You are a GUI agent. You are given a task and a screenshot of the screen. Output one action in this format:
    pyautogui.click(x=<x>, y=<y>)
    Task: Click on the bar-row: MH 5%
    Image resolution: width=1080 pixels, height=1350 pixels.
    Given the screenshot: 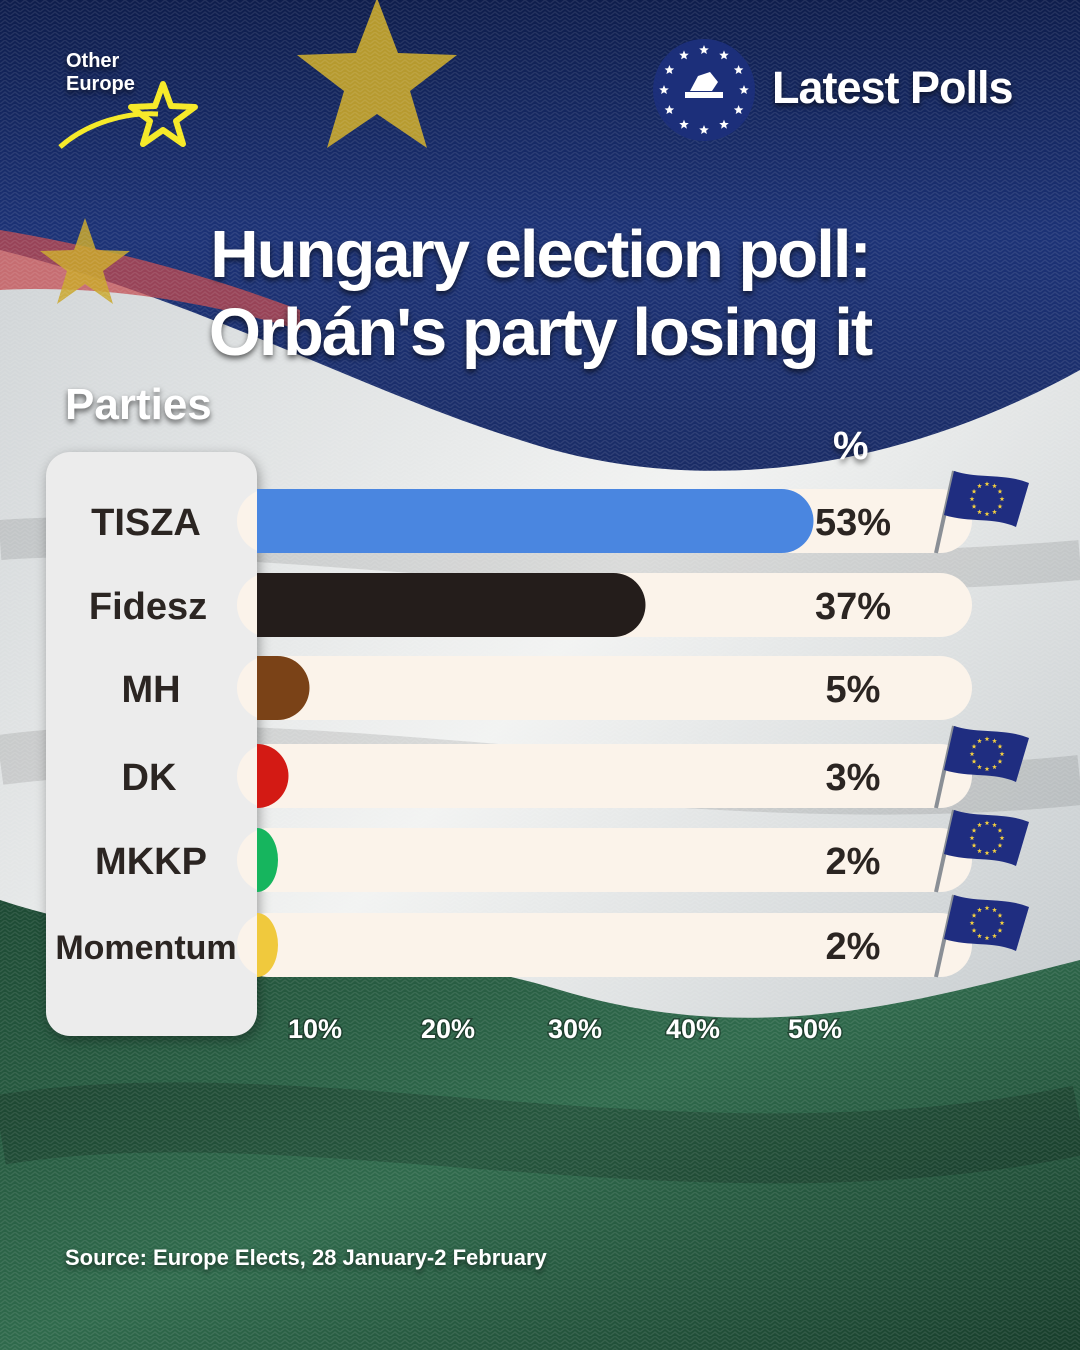 What is the action you would take?
    pyautogui.click(x=546, y=688)
    